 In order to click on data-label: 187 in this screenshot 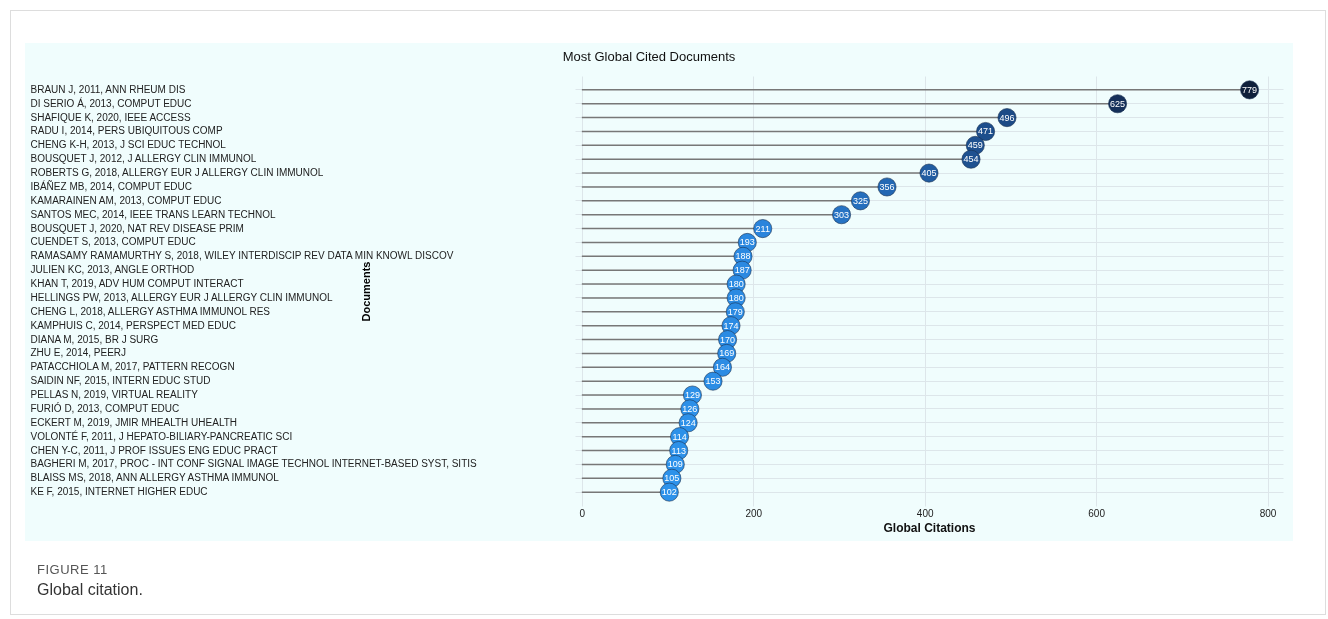, I will do `click(742, 270)`.